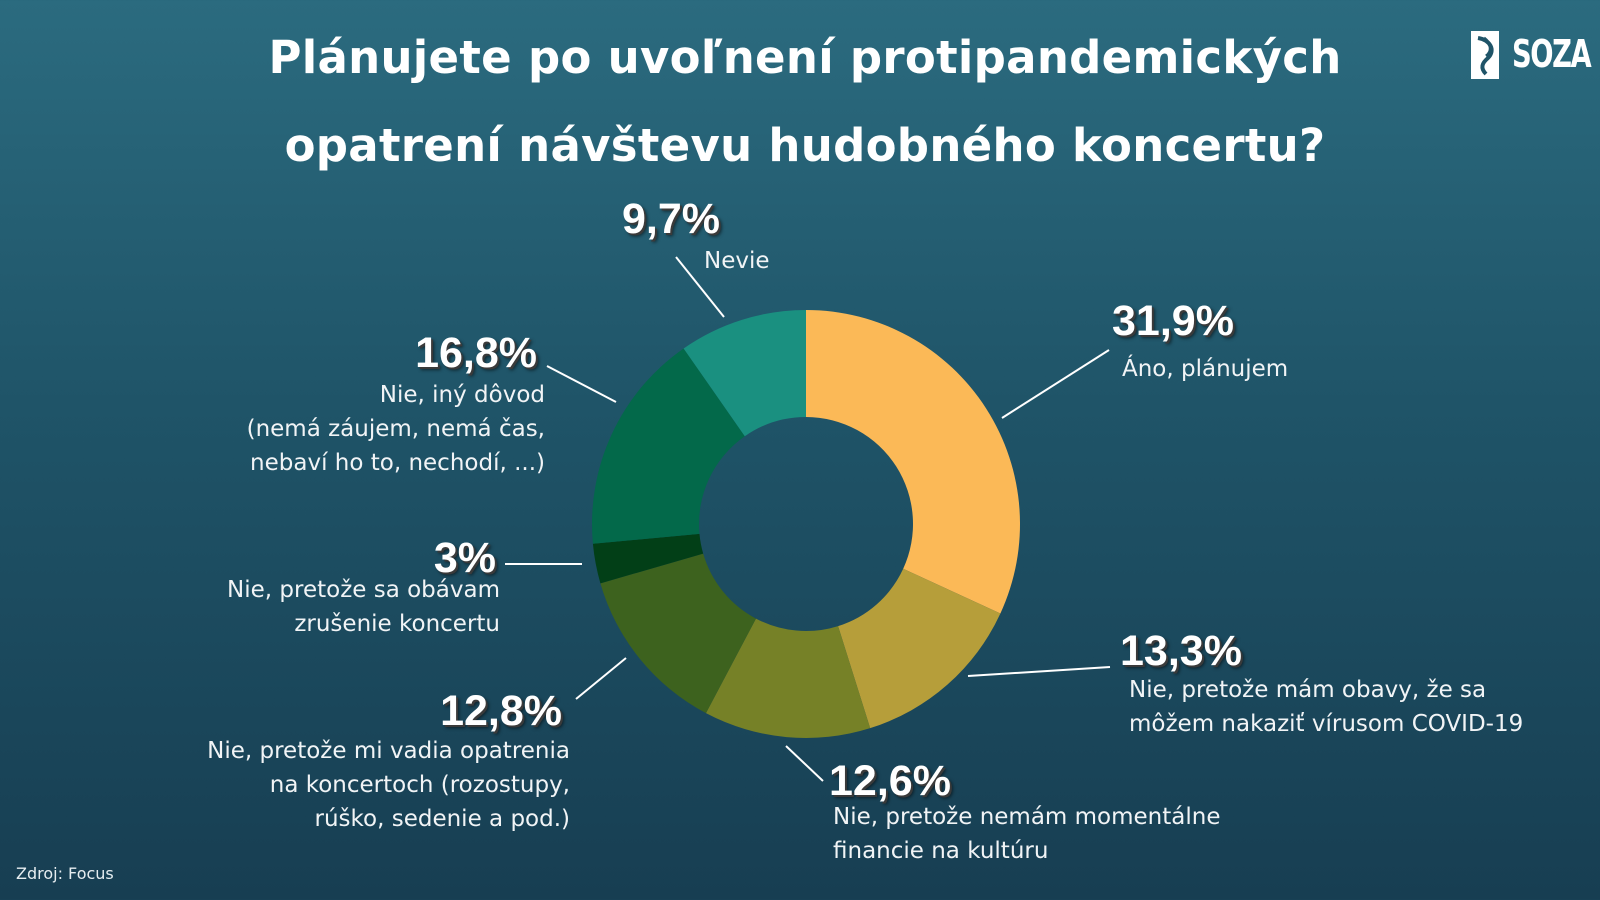  I want to click on value-label-ano: 31,9%, so click(1173, 321).